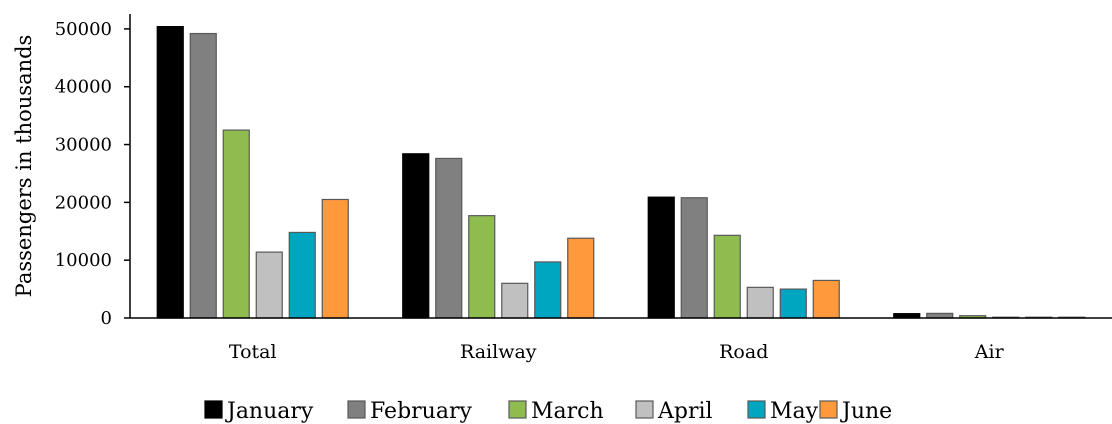  Describe the element at coordinates (449, 238) in the screenshot. I see `bar-railway-february` at that location.